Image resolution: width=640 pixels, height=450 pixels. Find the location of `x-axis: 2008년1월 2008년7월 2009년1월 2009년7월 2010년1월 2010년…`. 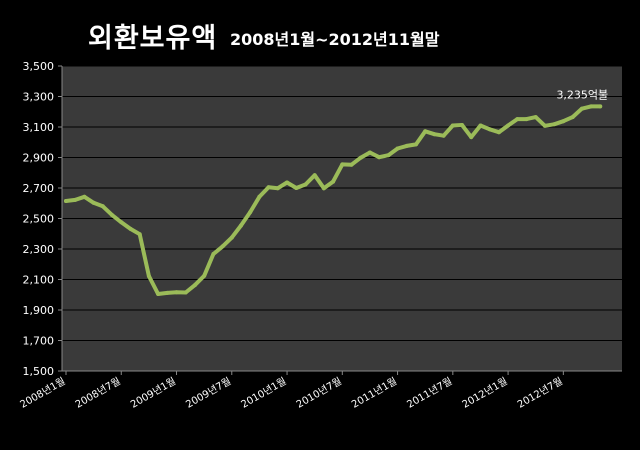

x-axis: 2008년1월 2008년7월 2009년1월 2009년7월 2010년1월 2010년… is located at coordinates (320, 390).